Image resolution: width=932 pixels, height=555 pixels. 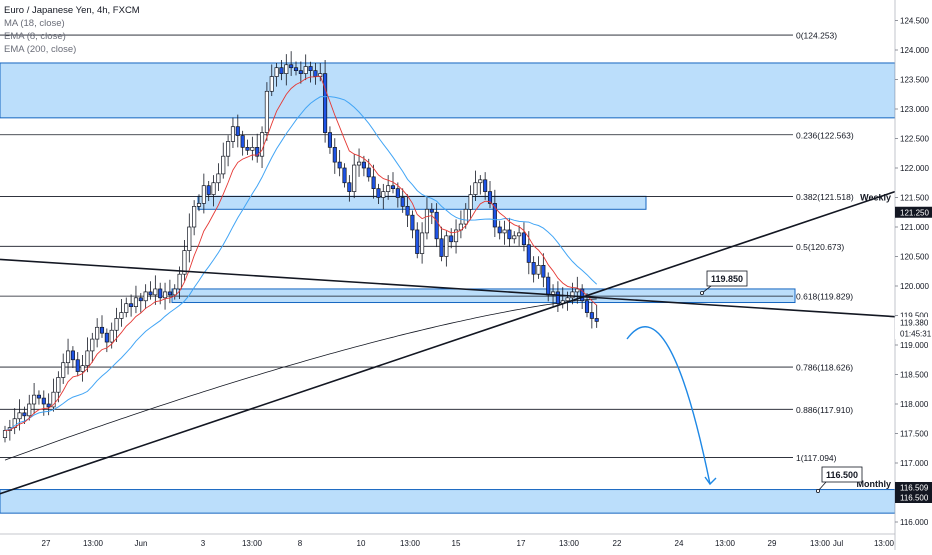 I want to click on callout-0: 119.850, so click(x=724, y=282).